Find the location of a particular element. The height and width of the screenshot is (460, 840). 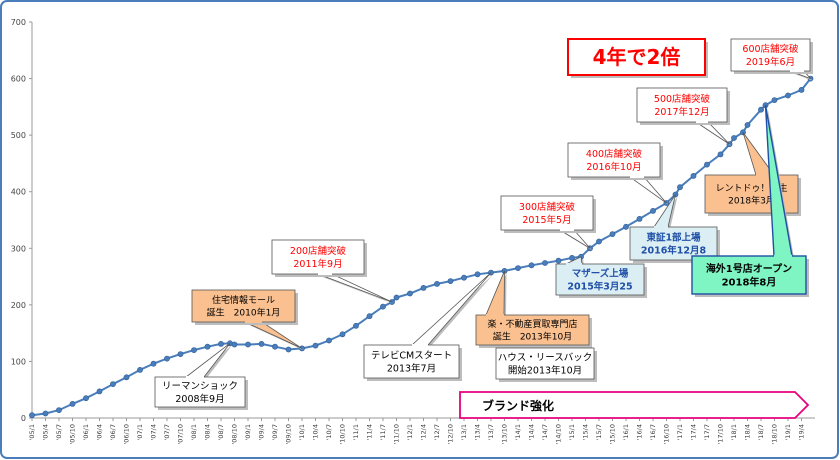

callout-text: 2008年9月 is located at coordinates (199, 399).